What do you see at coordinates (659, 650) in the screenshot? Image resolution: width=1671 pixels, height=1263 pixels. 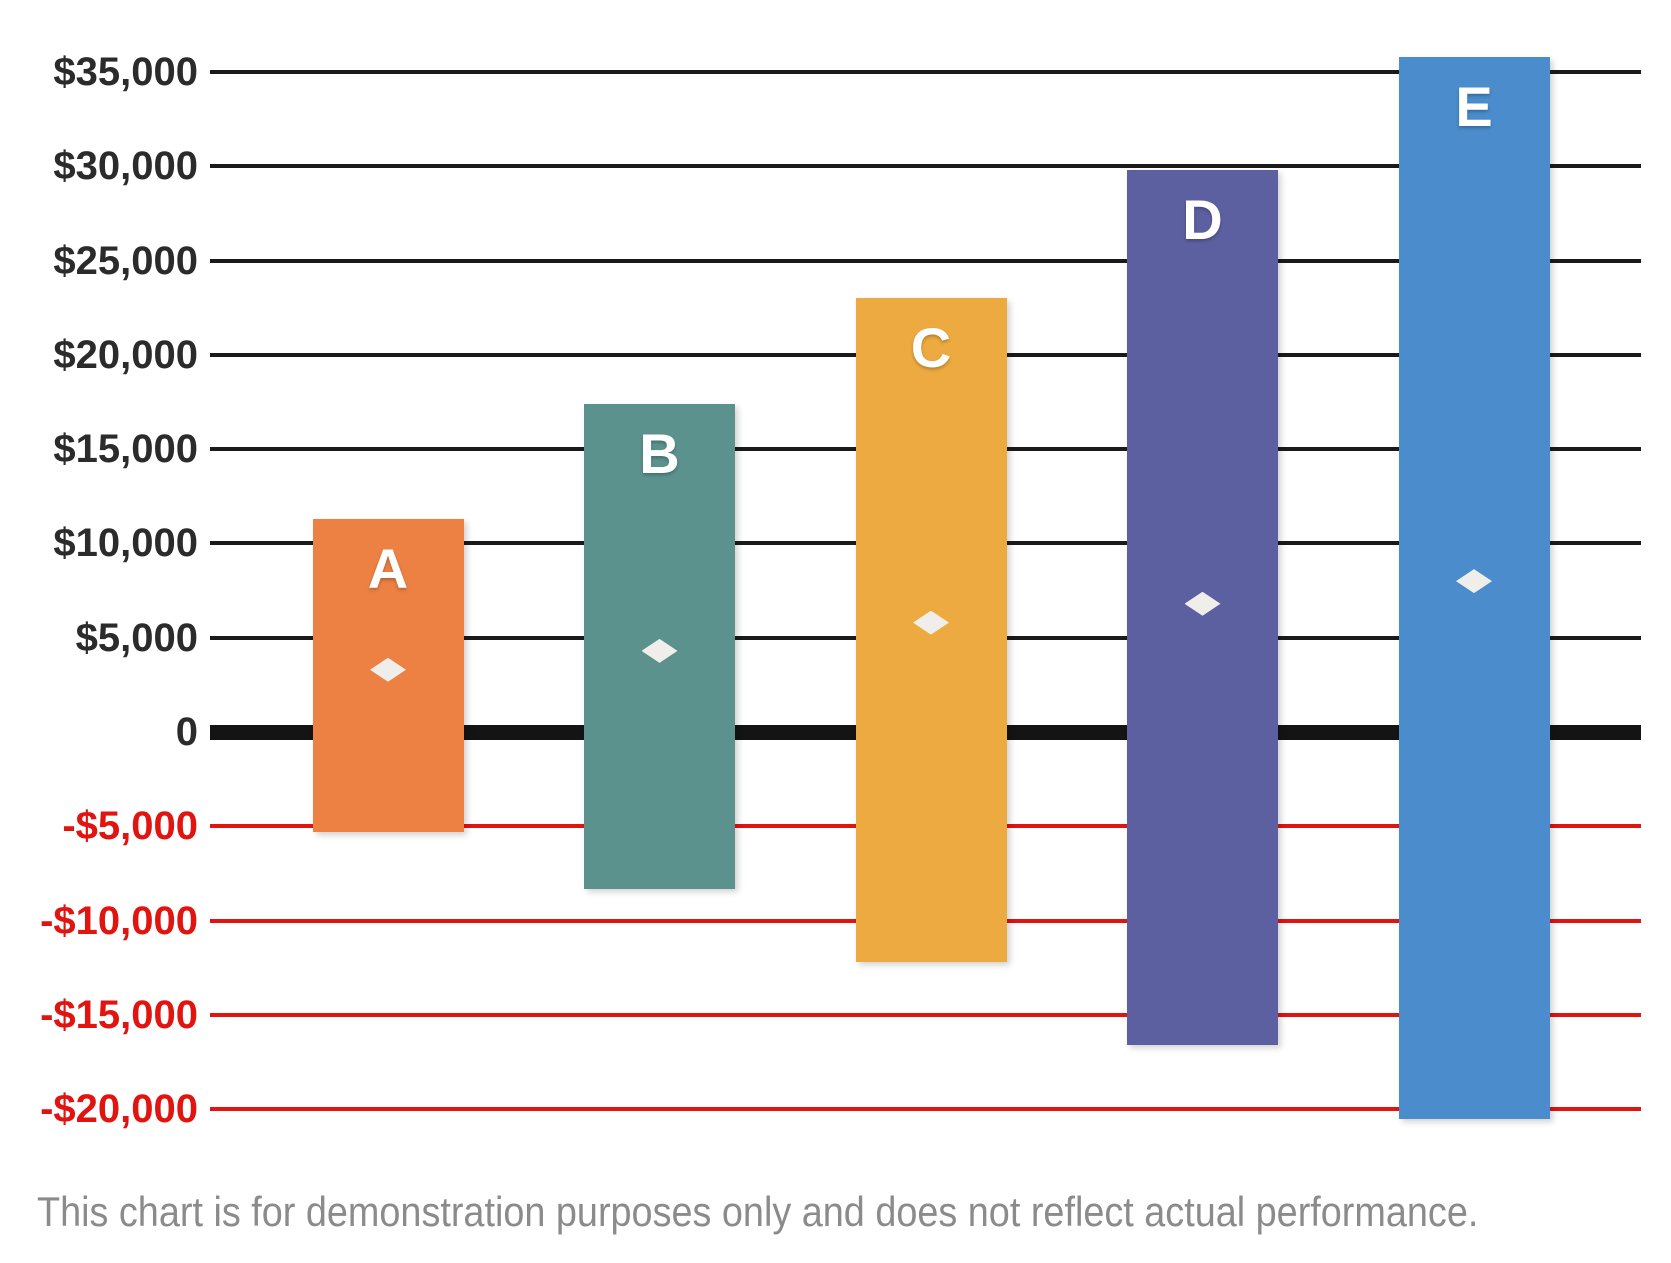 I see `diamond-marker-B` at bounding box center [659, 650].